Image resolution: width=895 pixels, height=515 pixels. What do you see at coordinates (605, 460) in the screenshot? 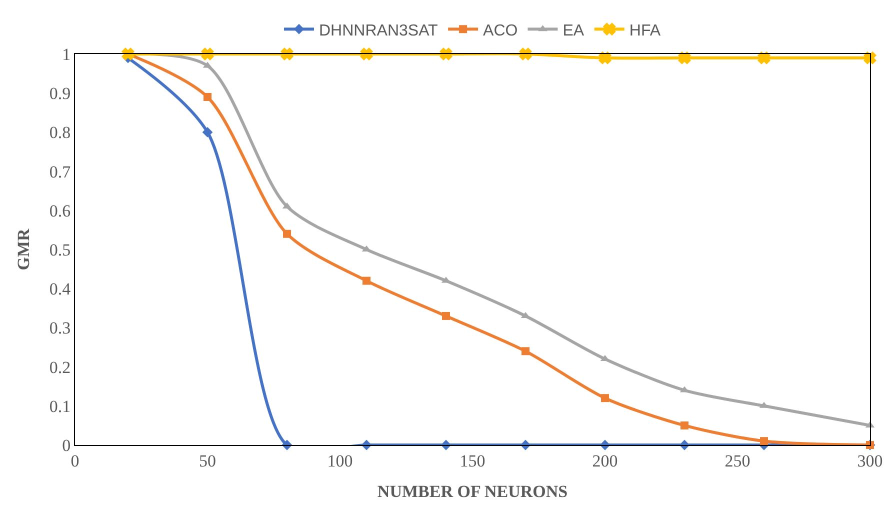
I see `x-tick-label: 200` at bounding box center [605, 460].